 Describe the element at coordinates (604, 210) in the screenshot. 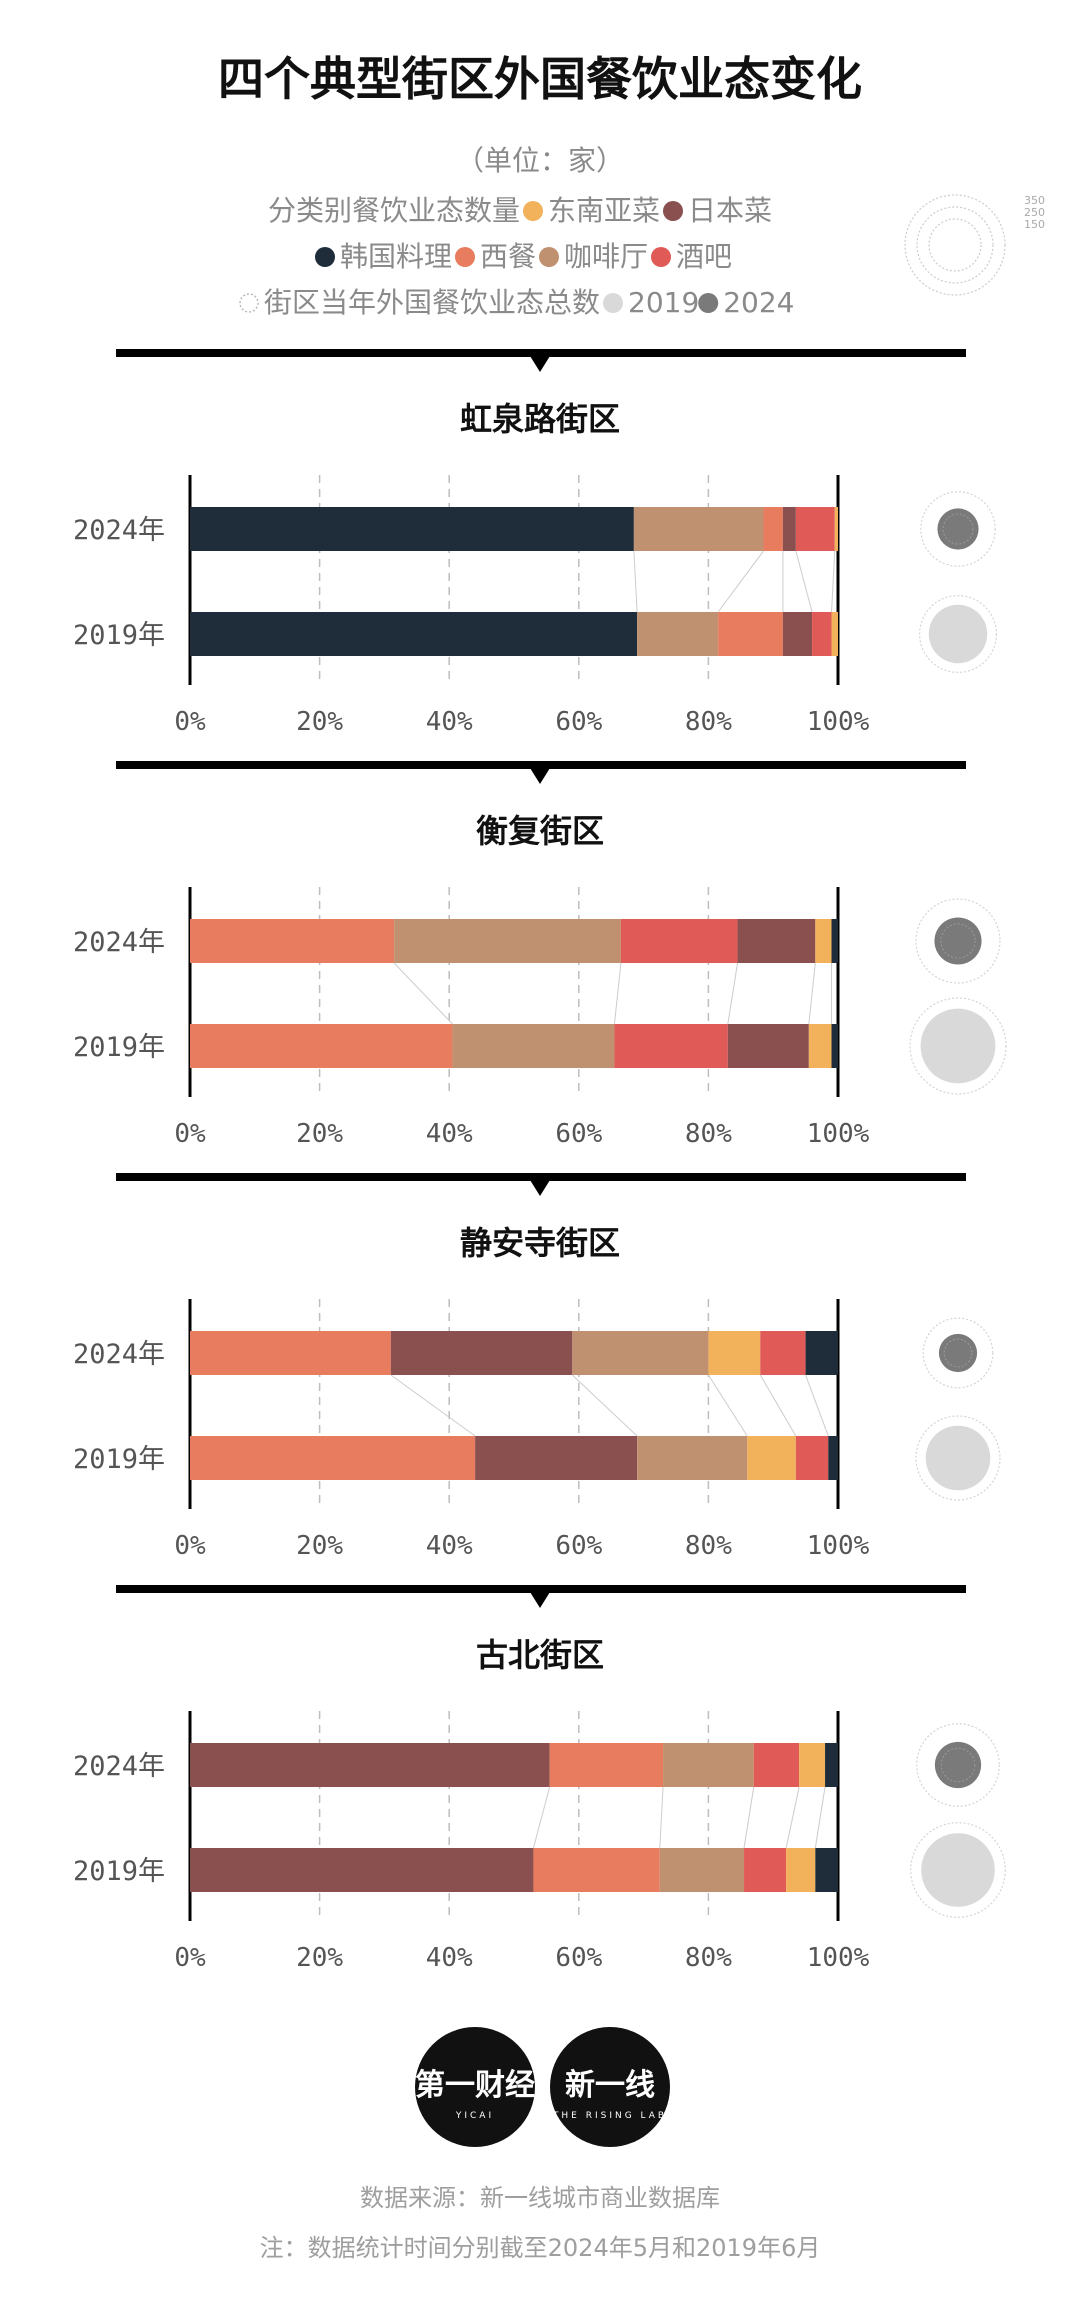

I see `legend-label: 东南亚菜` at that location.